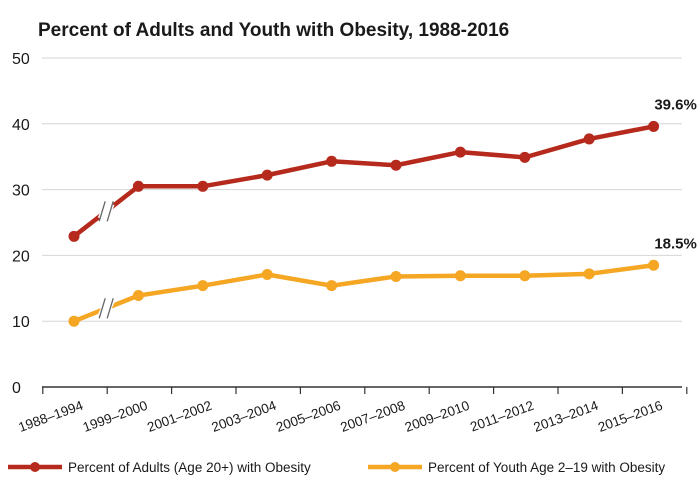 Image resolution: width=697 pixels, height=480 pixels. What do you see at coordinates (50, 416) in the screenshot?
I see `x-tick-label: 1988–1994` at bounding box center [50, 416].